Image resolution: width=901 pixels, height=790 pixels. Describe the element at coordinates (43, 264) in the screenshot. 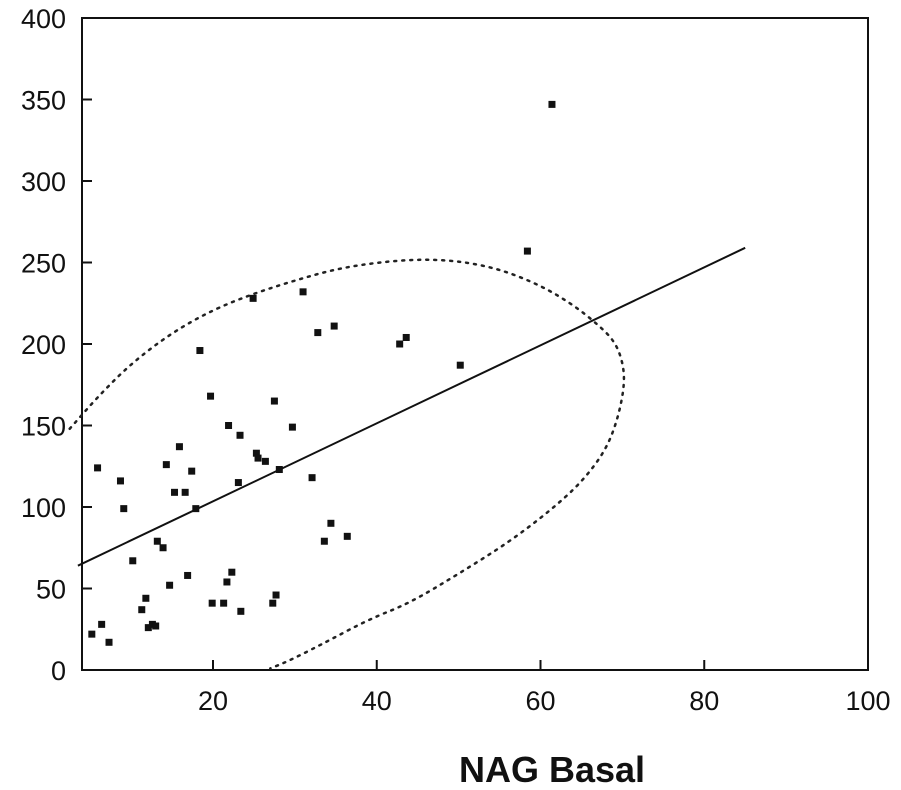

I see `y-tick-label: 250` at that location.